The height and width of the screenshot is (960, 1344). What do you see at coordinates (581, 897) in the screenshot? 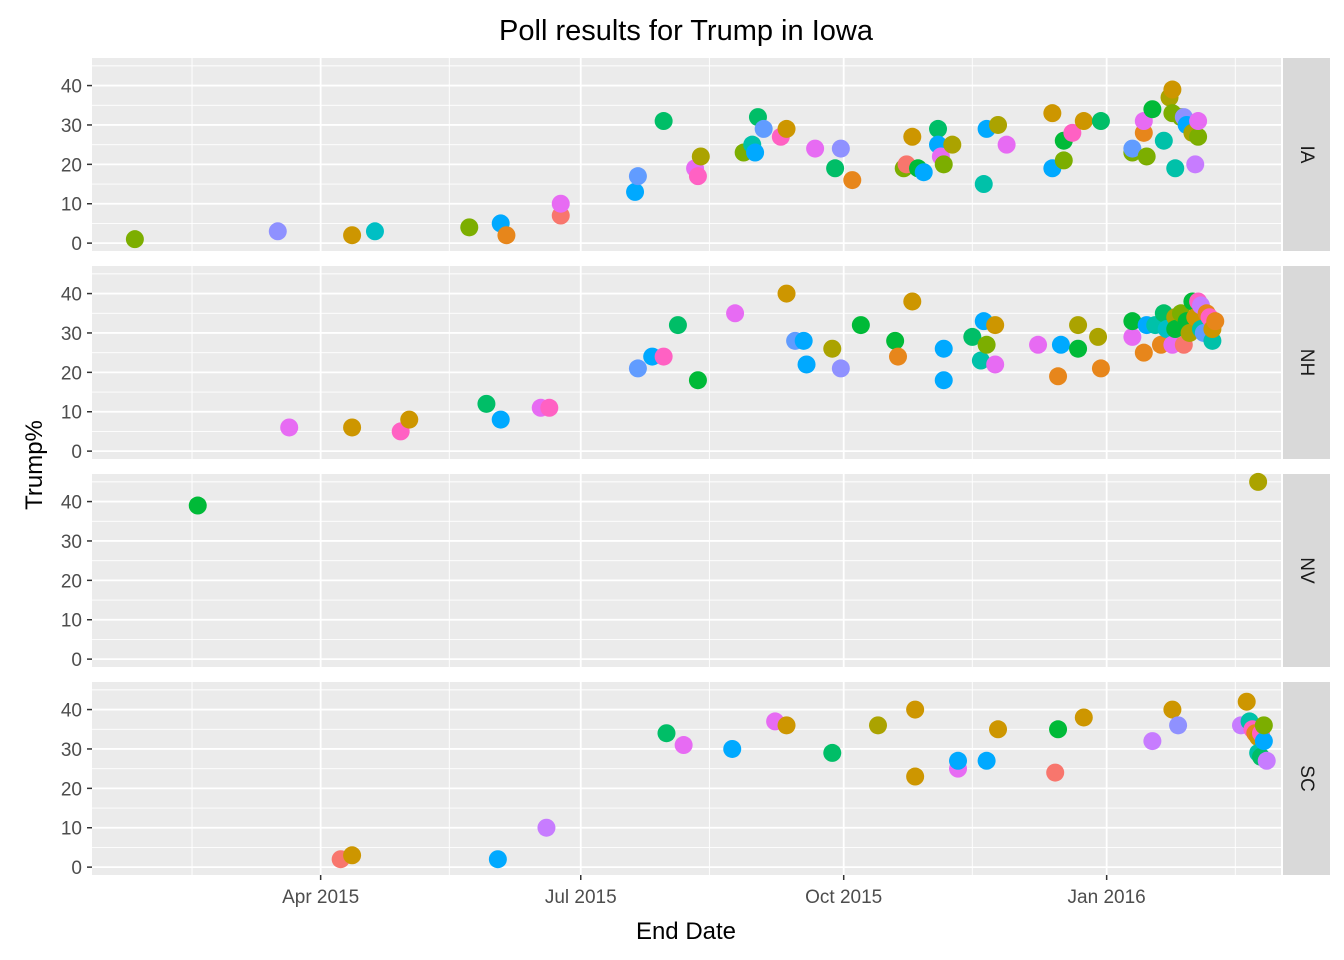
I see `x-tick-label: Jul 2015` at bounding box center [581, 897].